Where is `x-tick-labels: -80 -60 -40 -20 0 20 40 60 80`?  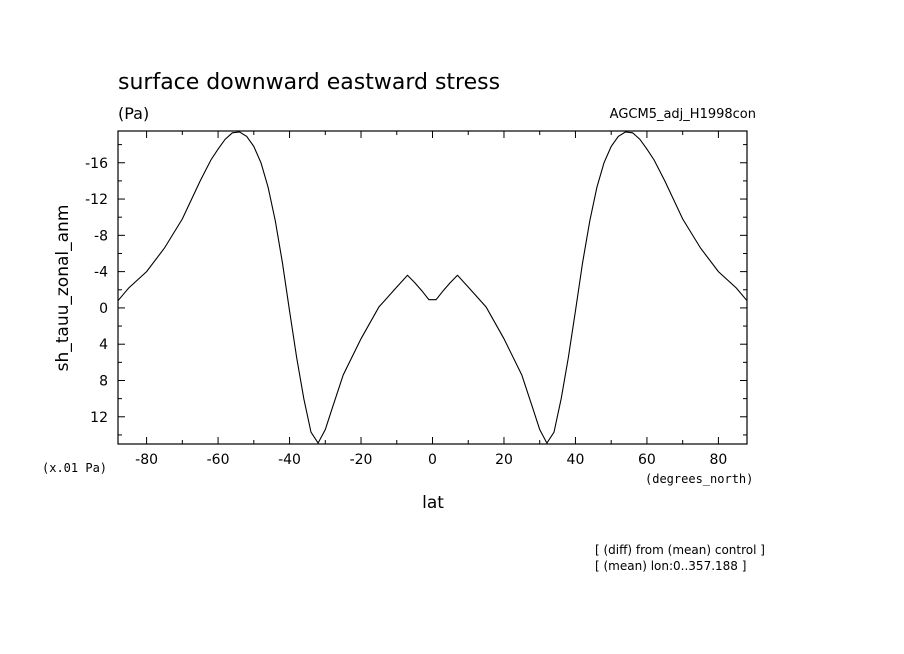
x-tick-labels: -80 -60 -40 -20 0 20 40 60 80 is located at coordinates (431, 460).